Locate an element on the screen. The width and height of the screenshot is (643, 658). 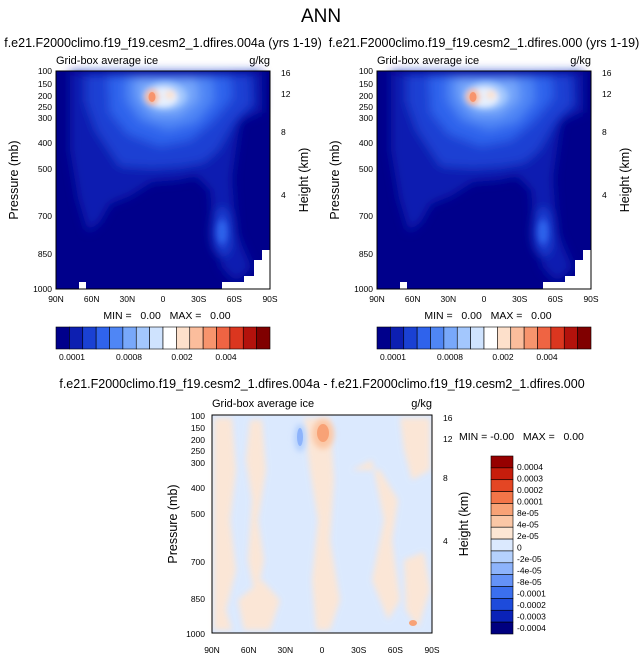
panel-test-y-right-label: Height (km) is located at coordinates (304, 180).